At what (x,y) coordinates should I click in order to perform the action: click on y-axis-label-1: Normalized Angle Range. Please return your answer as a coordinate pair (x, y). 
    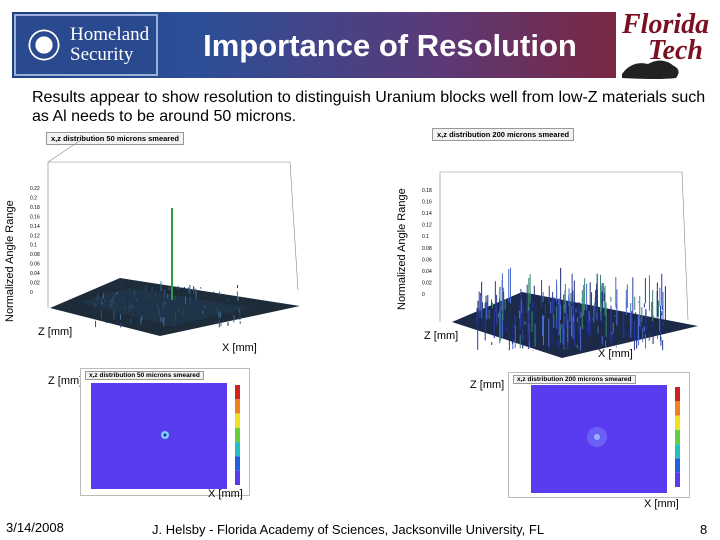
    Looking at the image, I should click on (10, 261).